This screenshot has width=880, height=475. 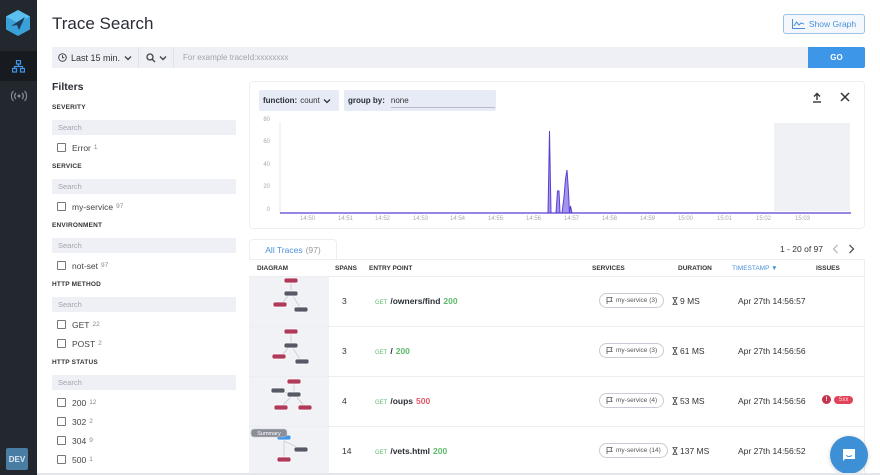 I want to click on filter-option: POST 2, so click(x=144, y=343).